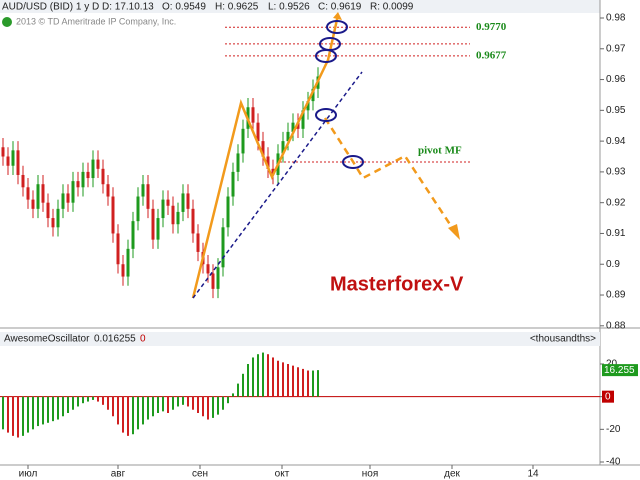  What do you see at coordinates (613, 264) in the screenshot?
I see `y-tick-label: 0.9` at bounding box center [613, 264].